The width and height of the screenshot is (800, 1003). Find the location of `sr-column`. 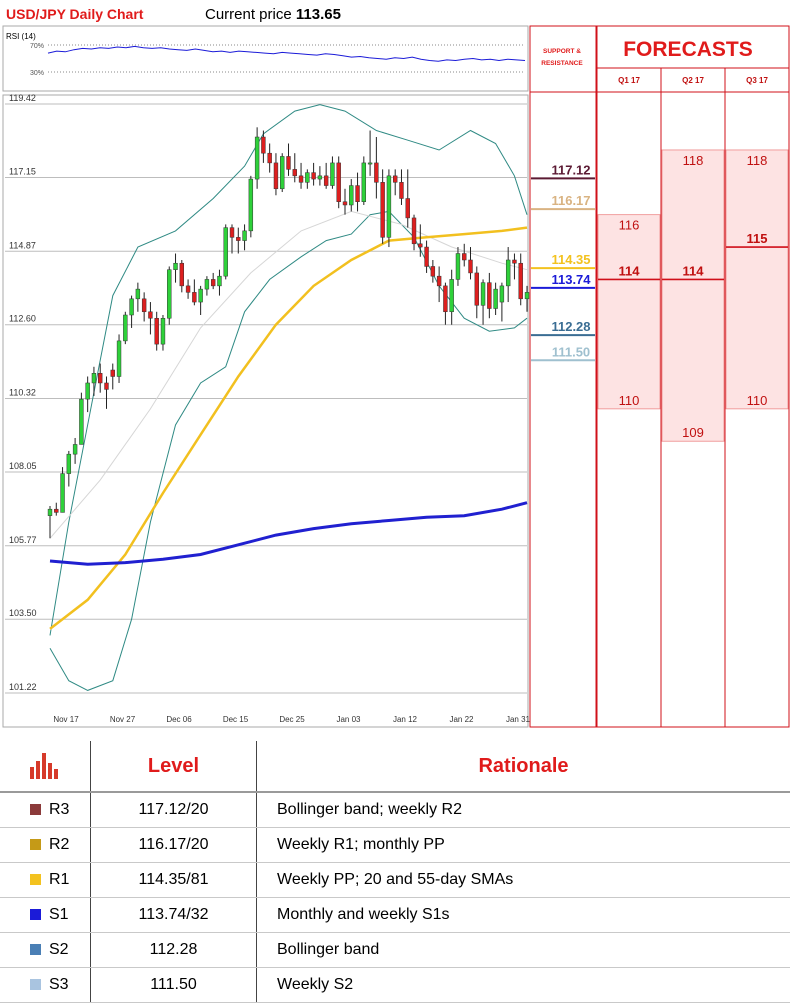

sr-column is located at coordinates (563, 376).